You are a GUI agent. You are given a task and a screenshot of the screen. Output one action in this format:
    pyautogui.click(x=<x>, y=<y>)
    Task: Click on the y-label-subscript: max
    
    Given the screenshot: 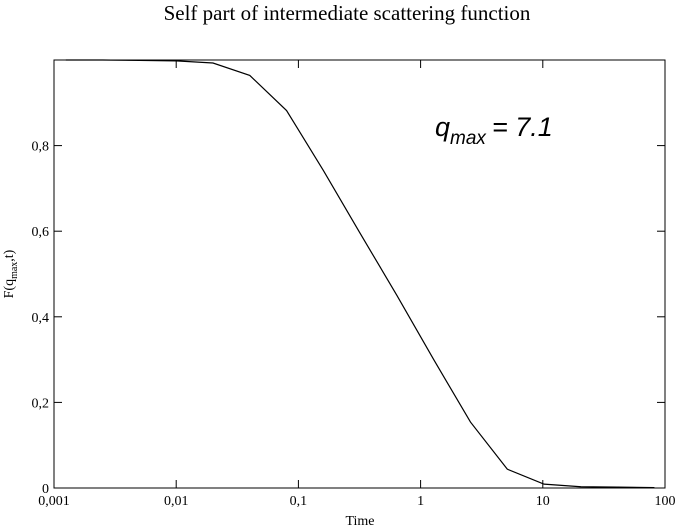 What is the action you would take?
    pyautogui.click(x=14, y=270)
    